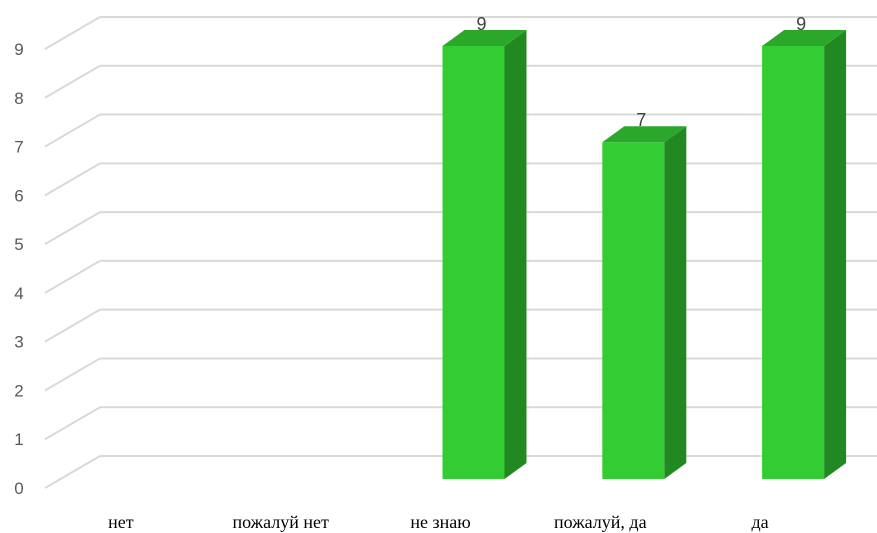  I want to click on y-tick-label: 9, so click(18, 49).